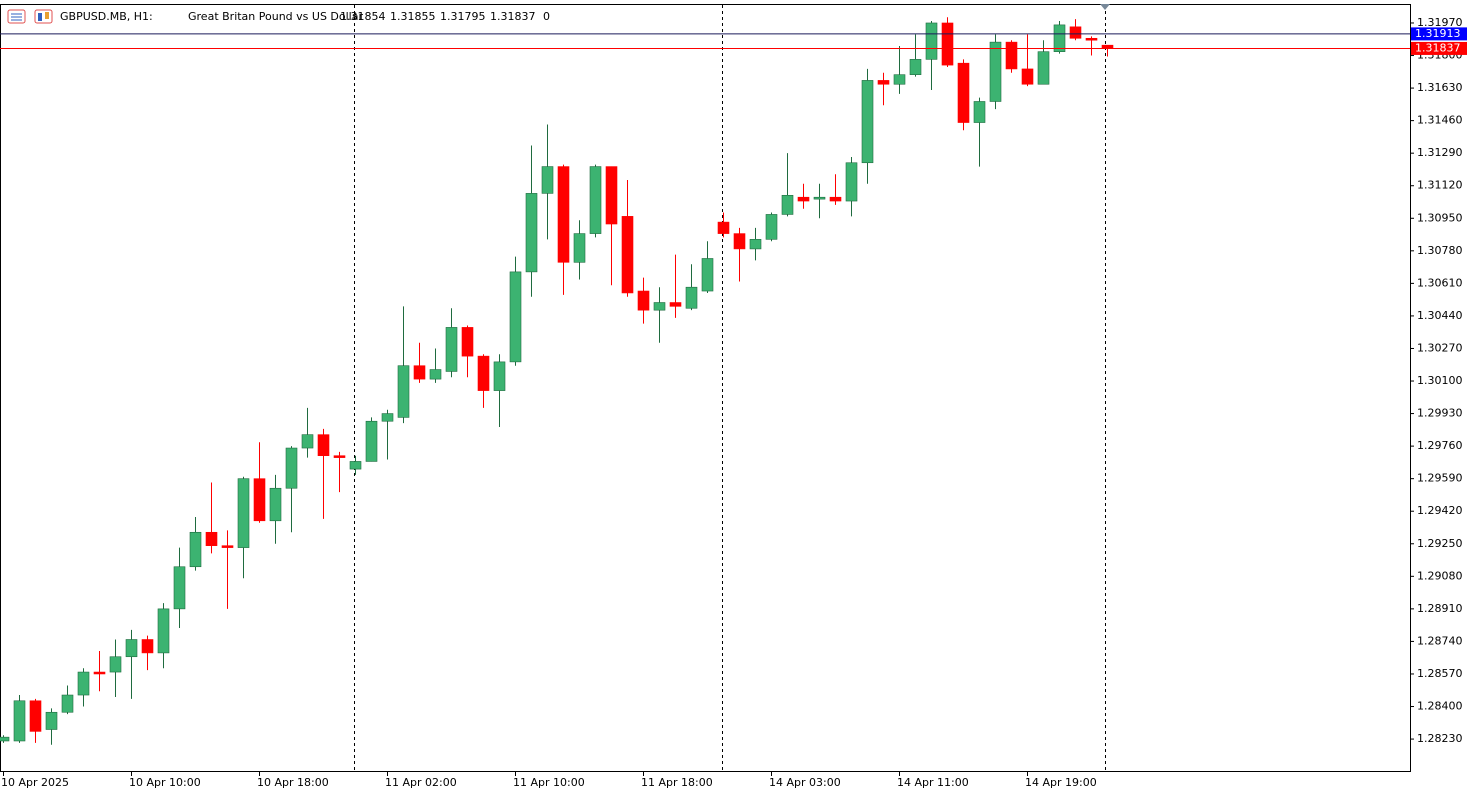  What do you see at coordinates (1440, 347) in the screenshot?
I see `y-tick-label: 1.30270` at bounding box center [1440, 347].